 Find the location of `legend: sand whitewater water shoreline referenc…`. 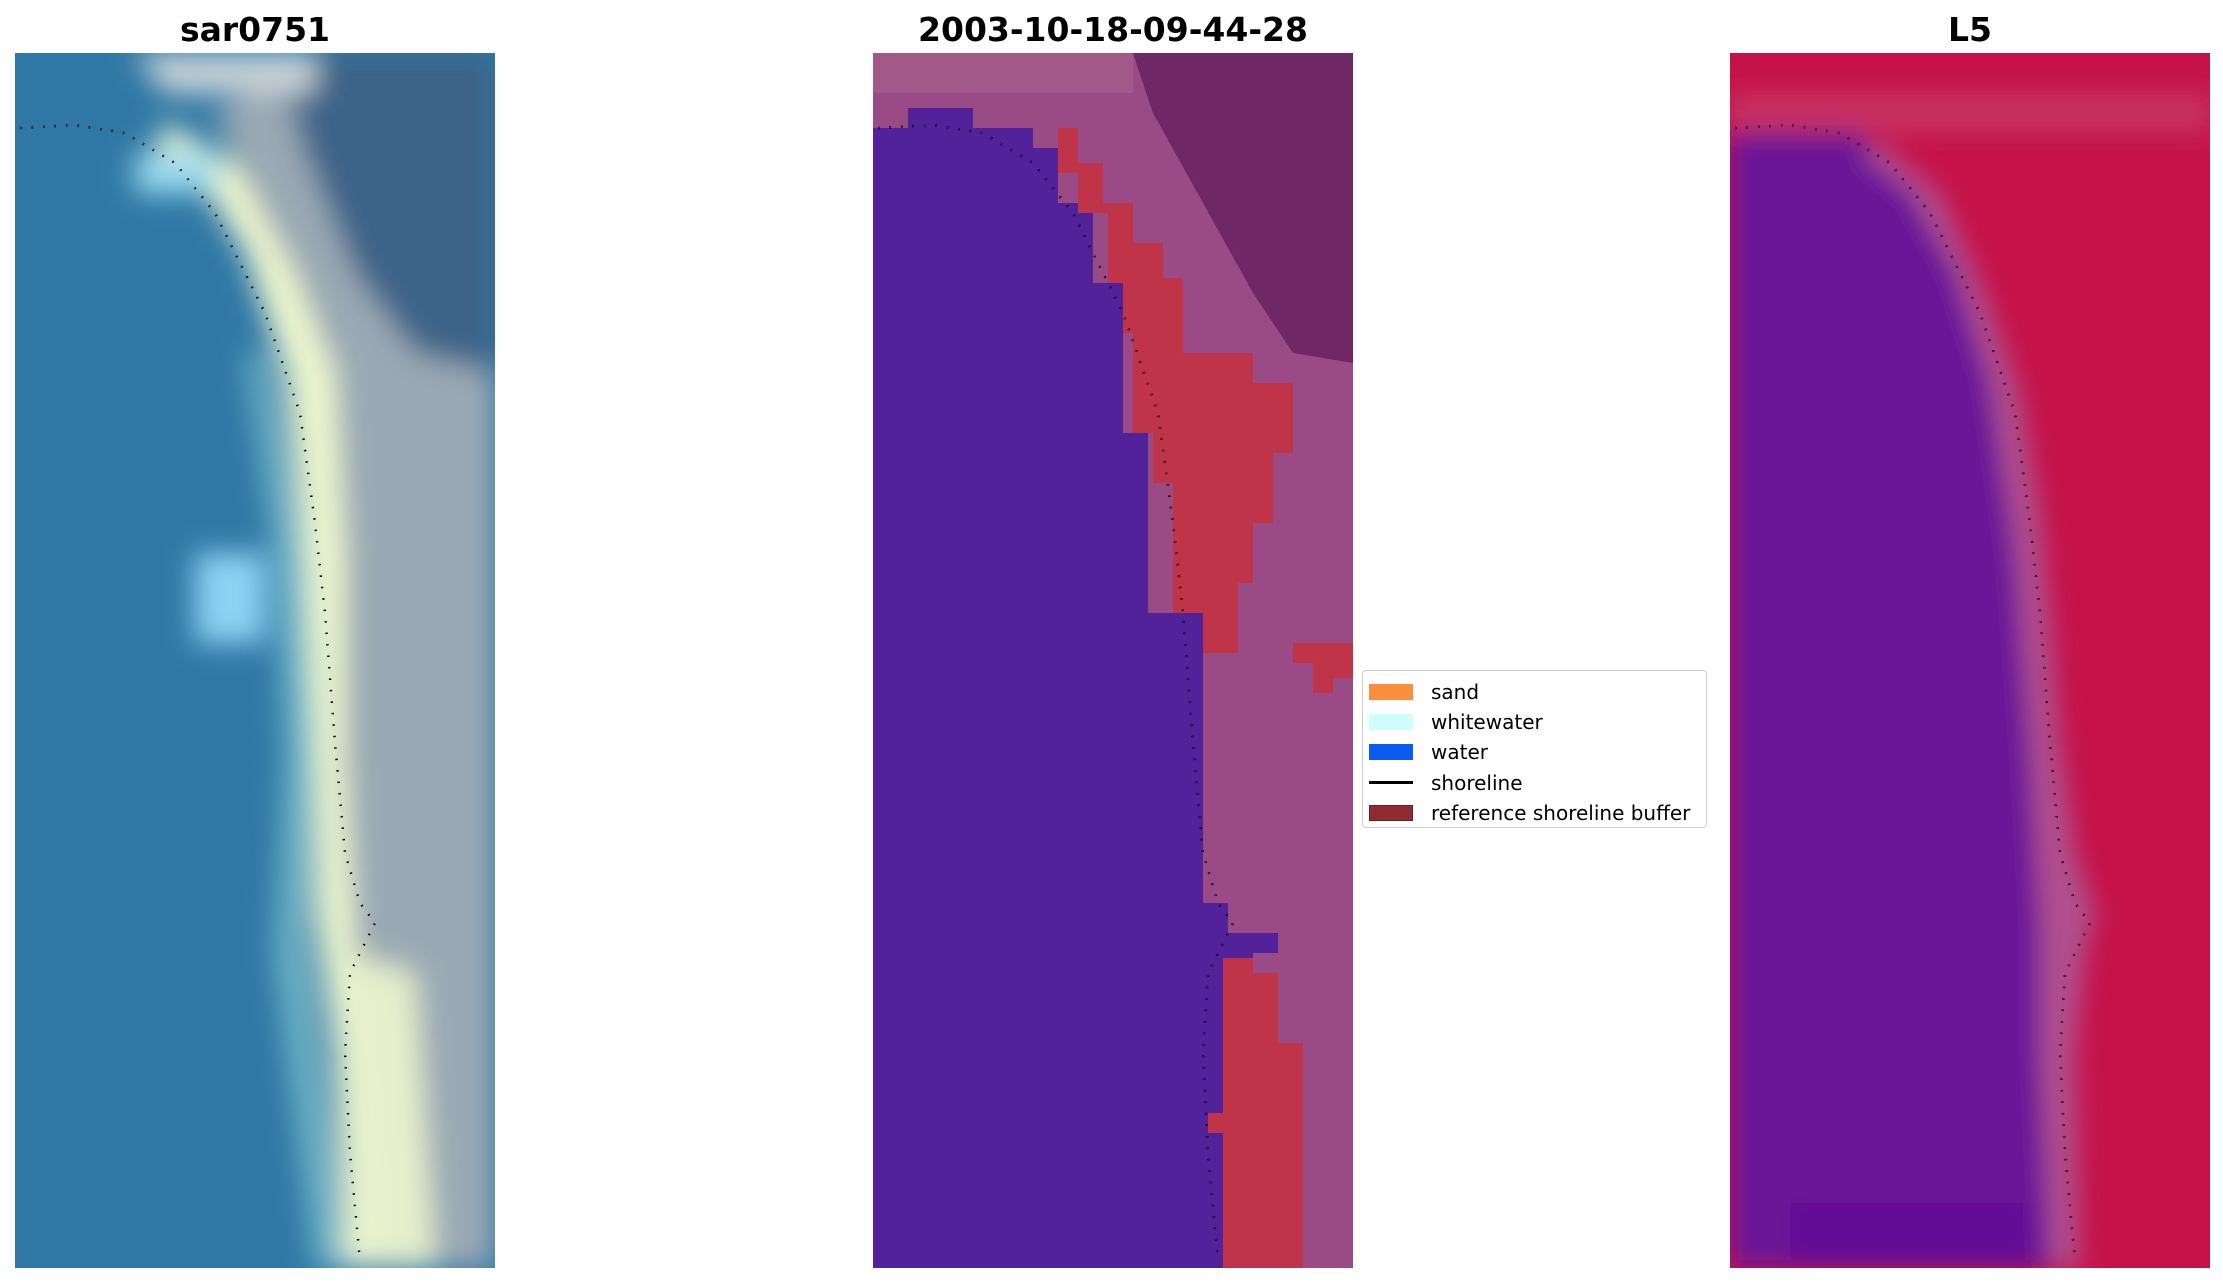

legend: sand whitewater water shoreline referenc… is located at coordinates (1534, 749).